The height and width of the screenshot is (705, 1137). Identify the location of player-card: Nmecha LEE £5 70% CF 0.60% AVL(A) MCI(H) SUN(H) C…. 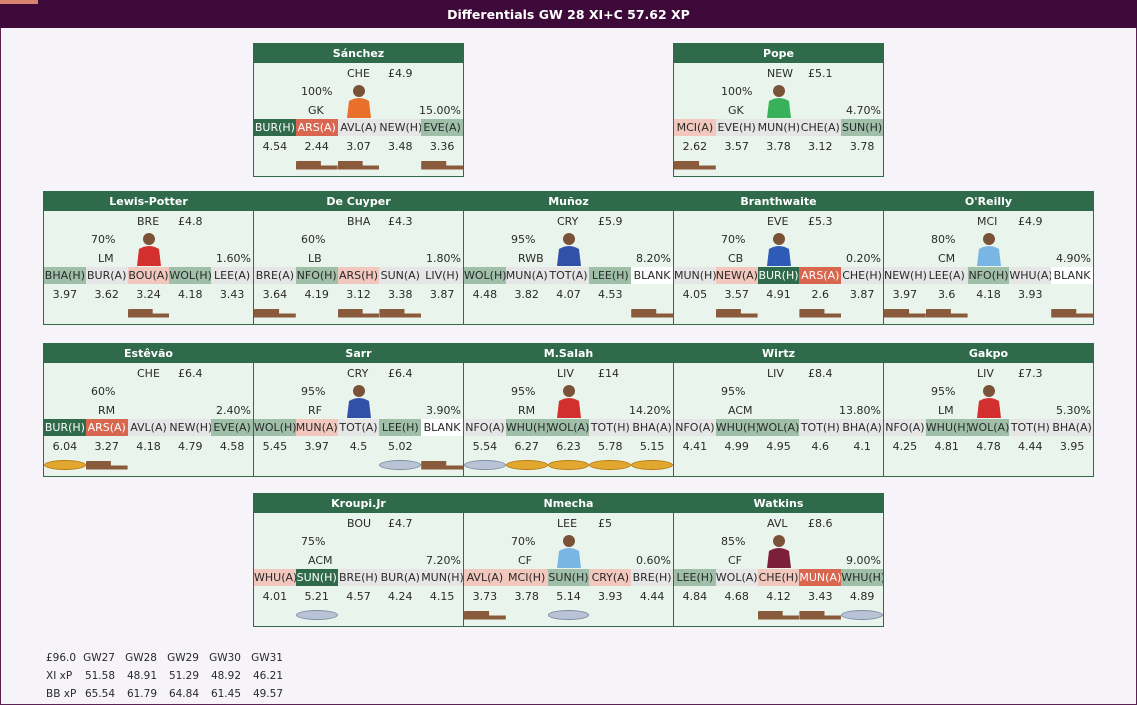
(568, 560).